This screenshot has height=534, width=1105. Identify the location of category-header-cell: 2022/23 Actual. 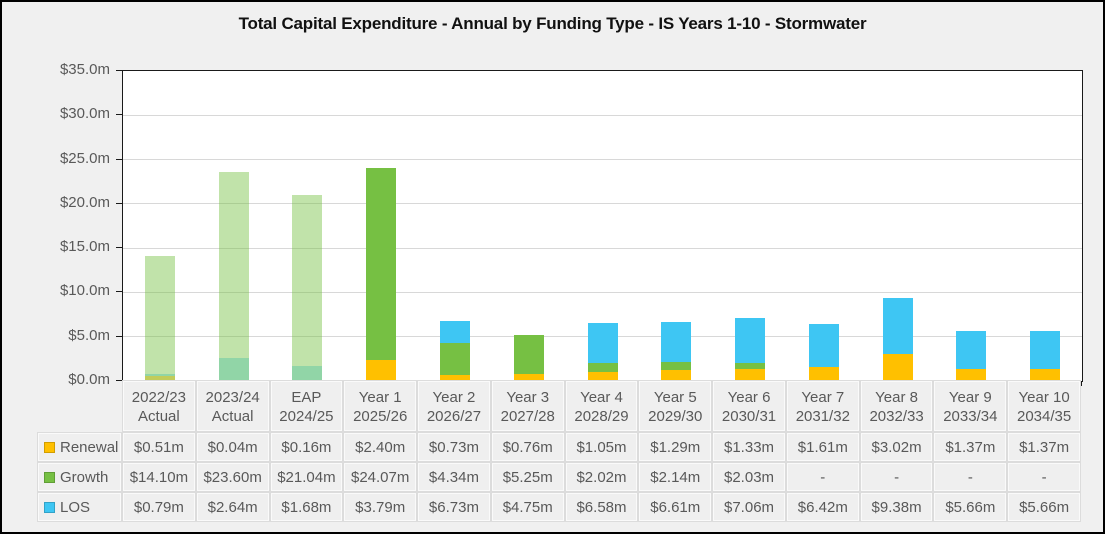
(159, 406).